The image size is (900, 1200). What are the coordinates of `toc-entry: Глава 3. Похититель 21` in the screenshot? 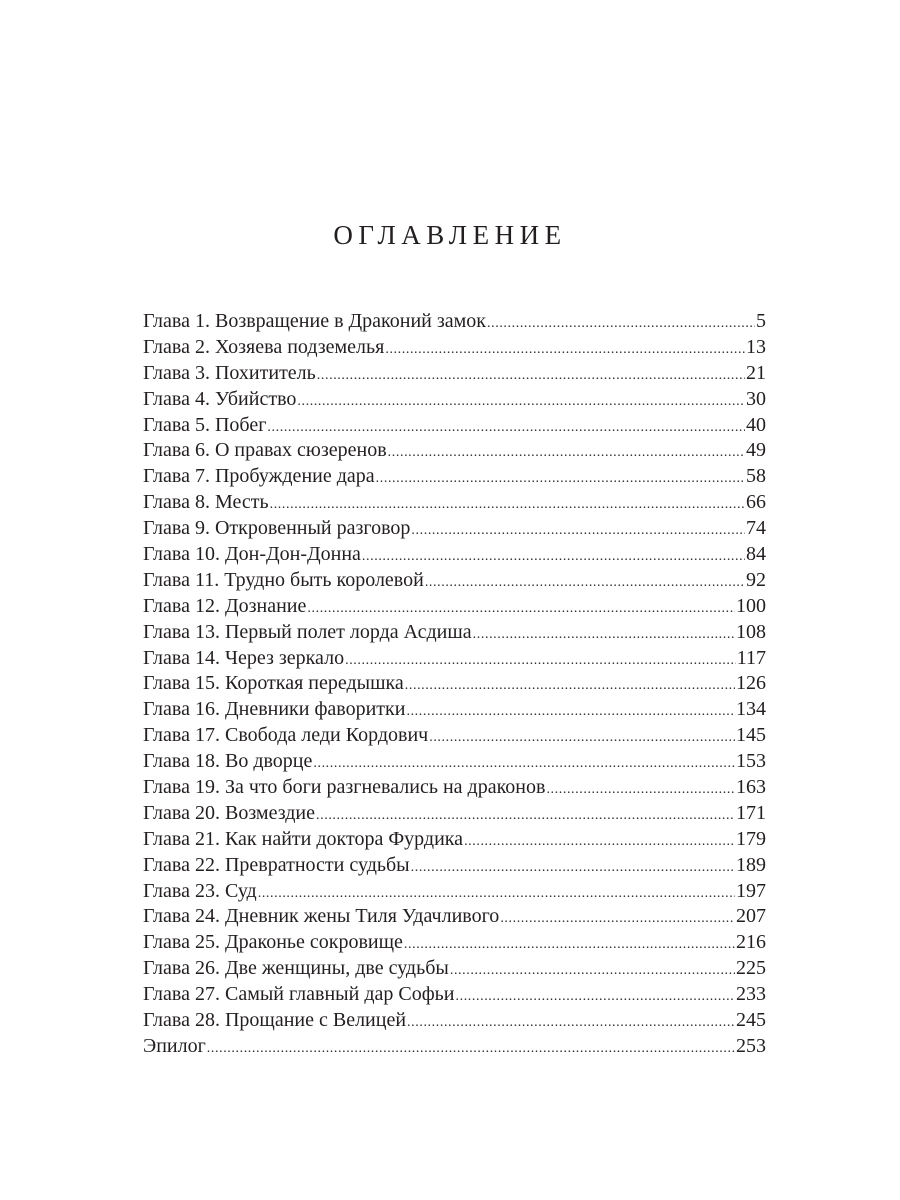 It's located at (454, 374).